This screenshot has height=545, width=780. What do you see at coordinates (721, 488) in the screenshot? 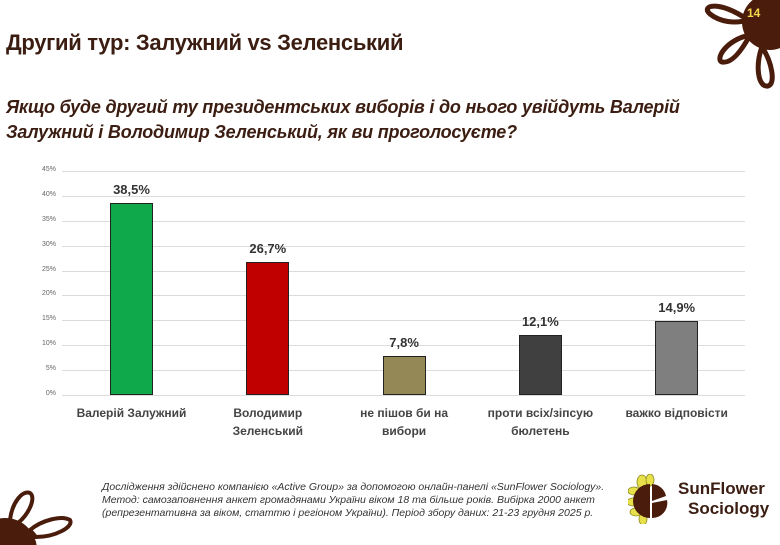
I see `logo-line1: SunFlower` at bounding box center [721, 488].